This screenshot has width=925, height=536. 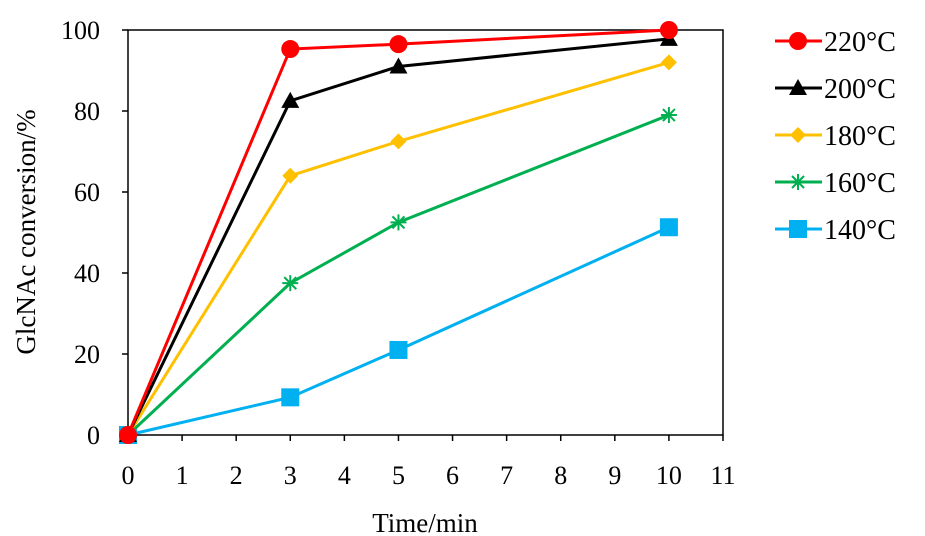 I want to click on y-tick-label: 0, so click(x=93, y=435).